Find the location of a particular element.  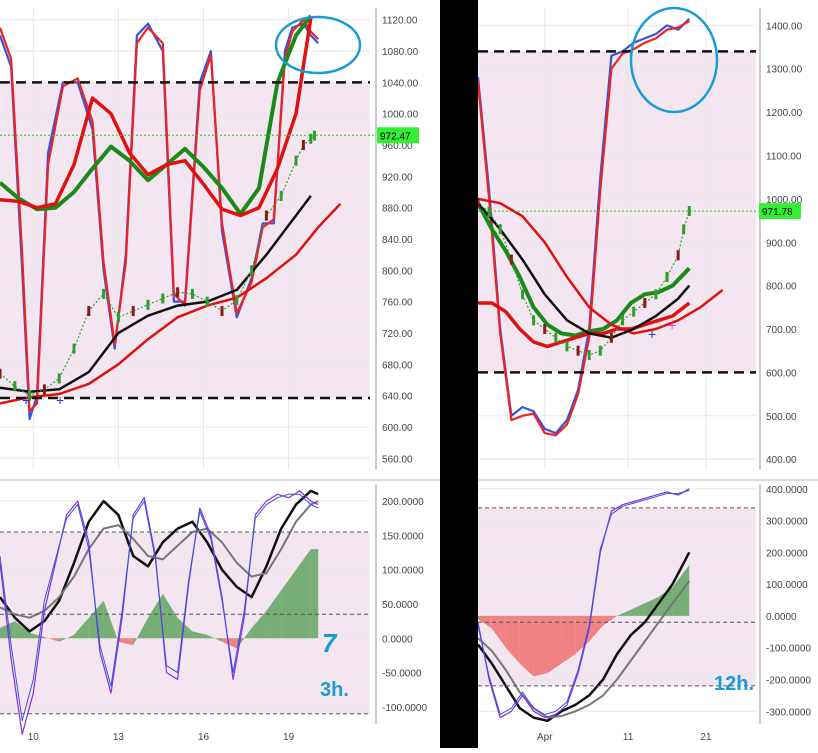

right-osc-ytick-label: 400.0000 is located at coordinates (787, 490).